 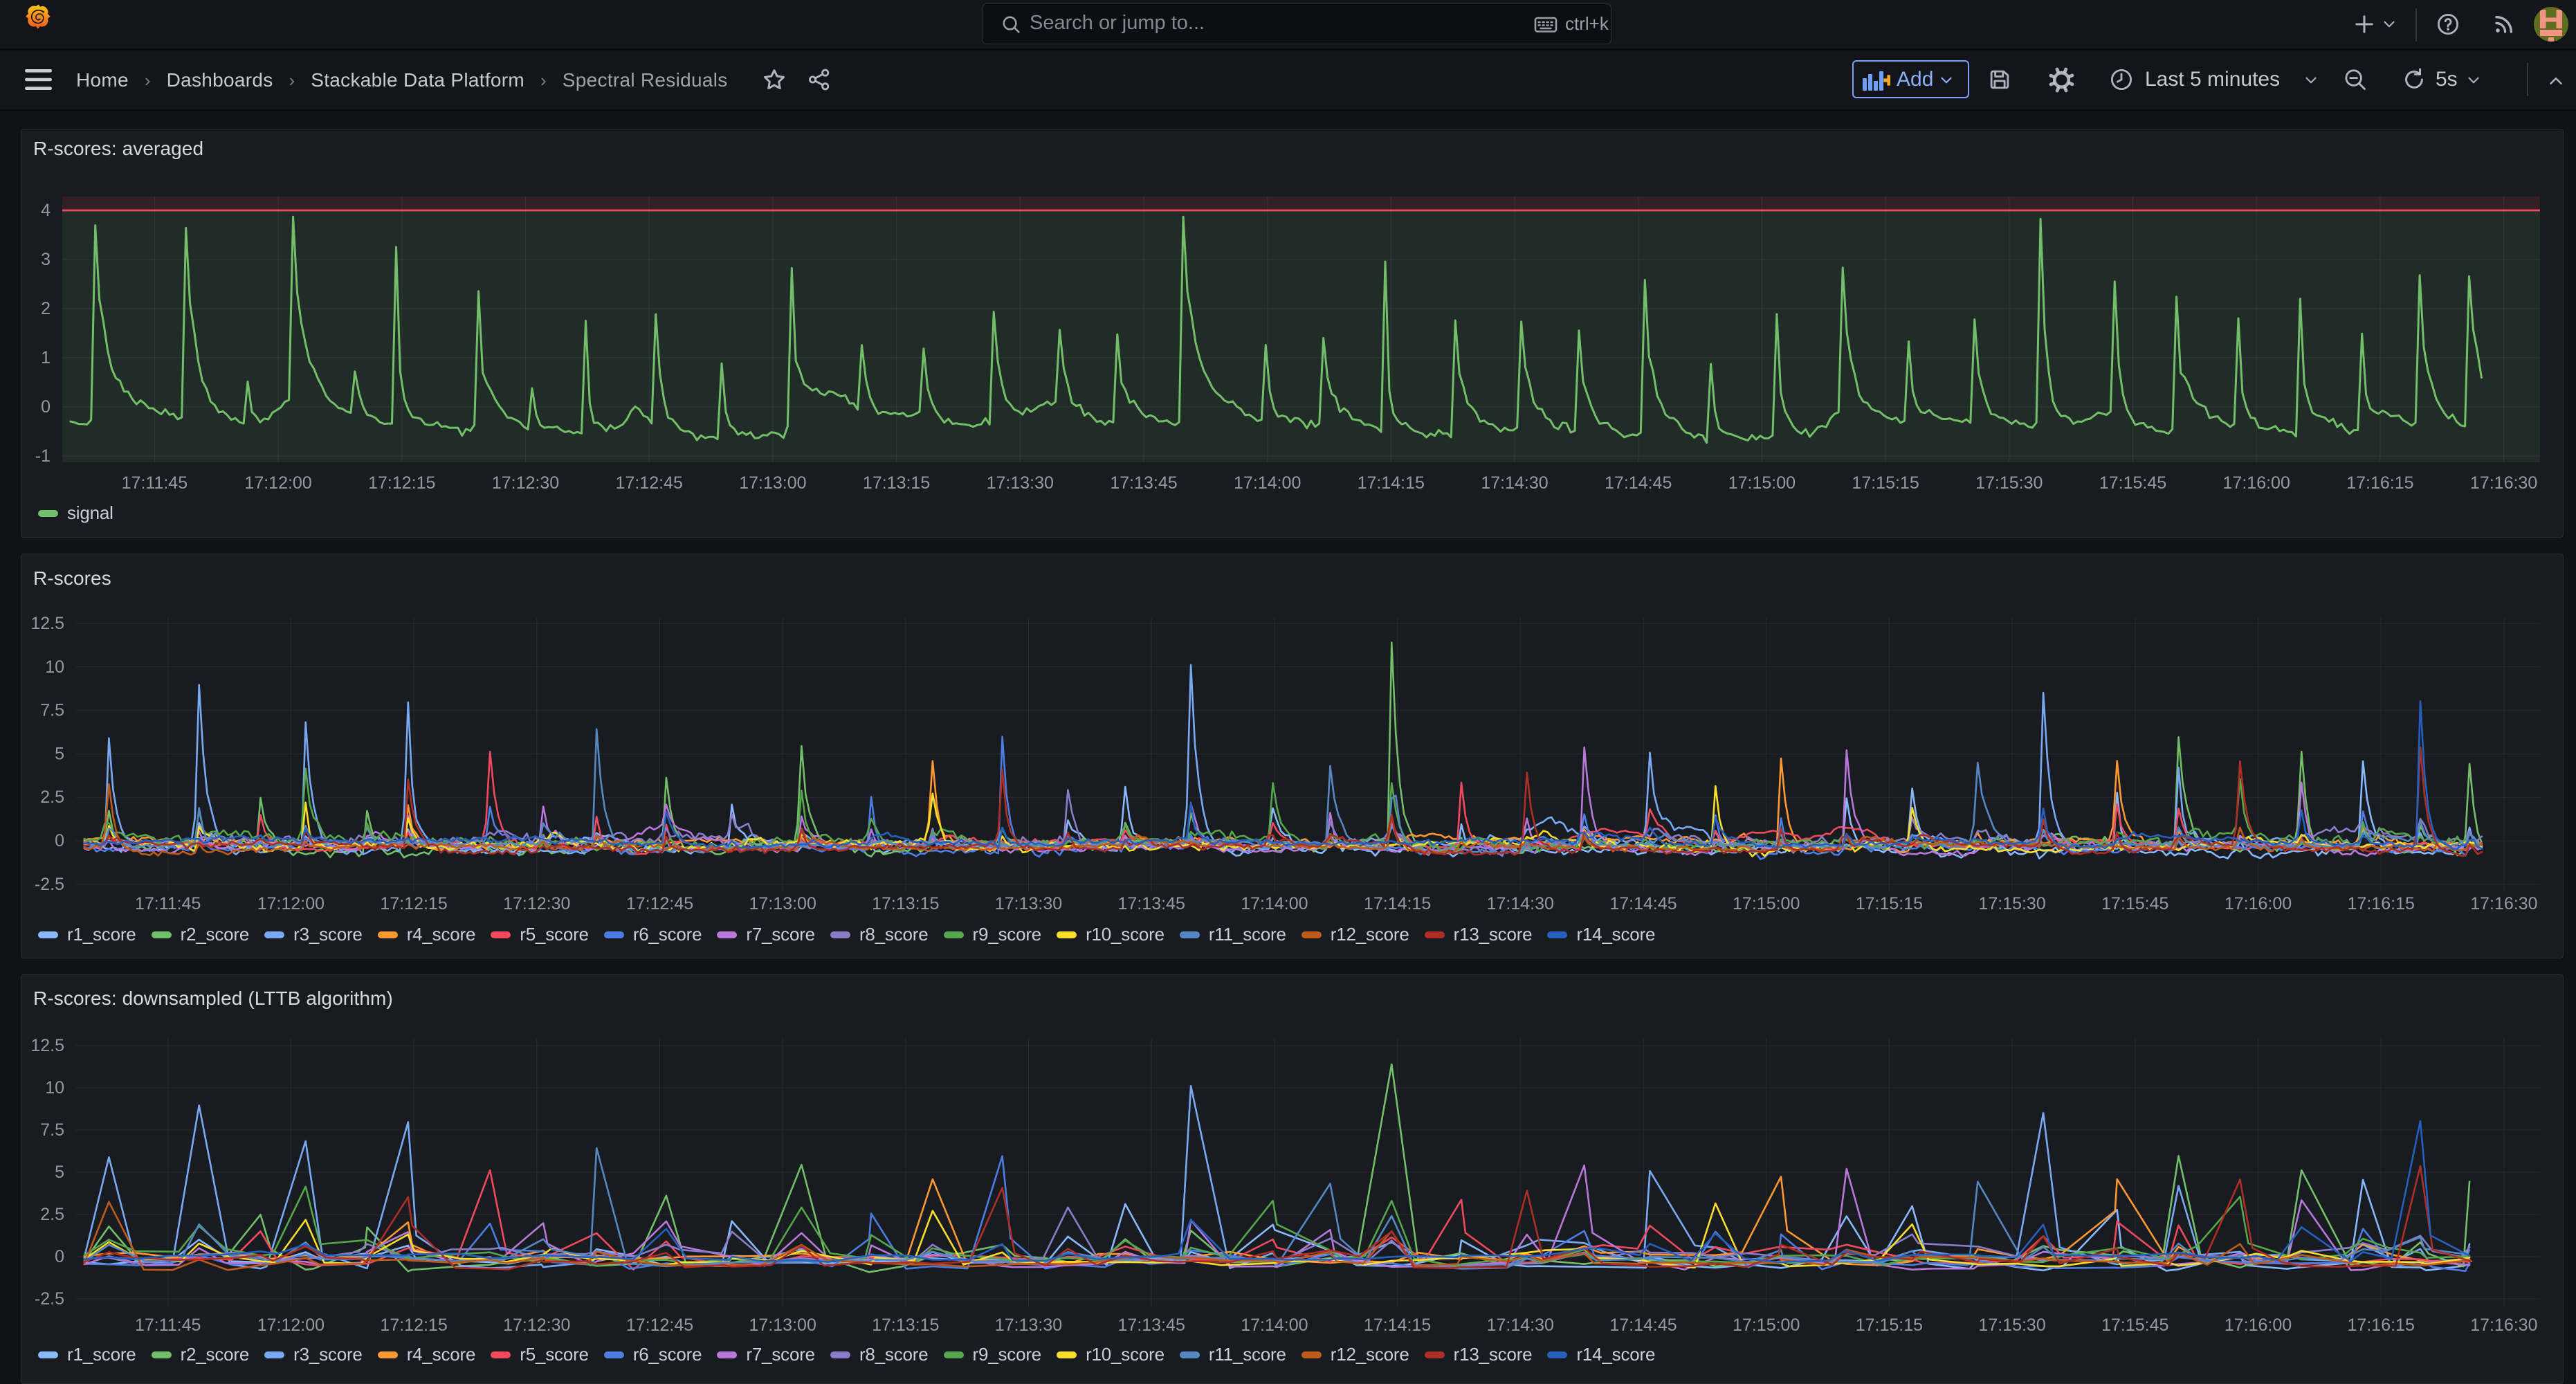 What do you see at coordinates (43, 456) in the screenshot?
I see `svg-text: -1` at bounding box center [43, 456].